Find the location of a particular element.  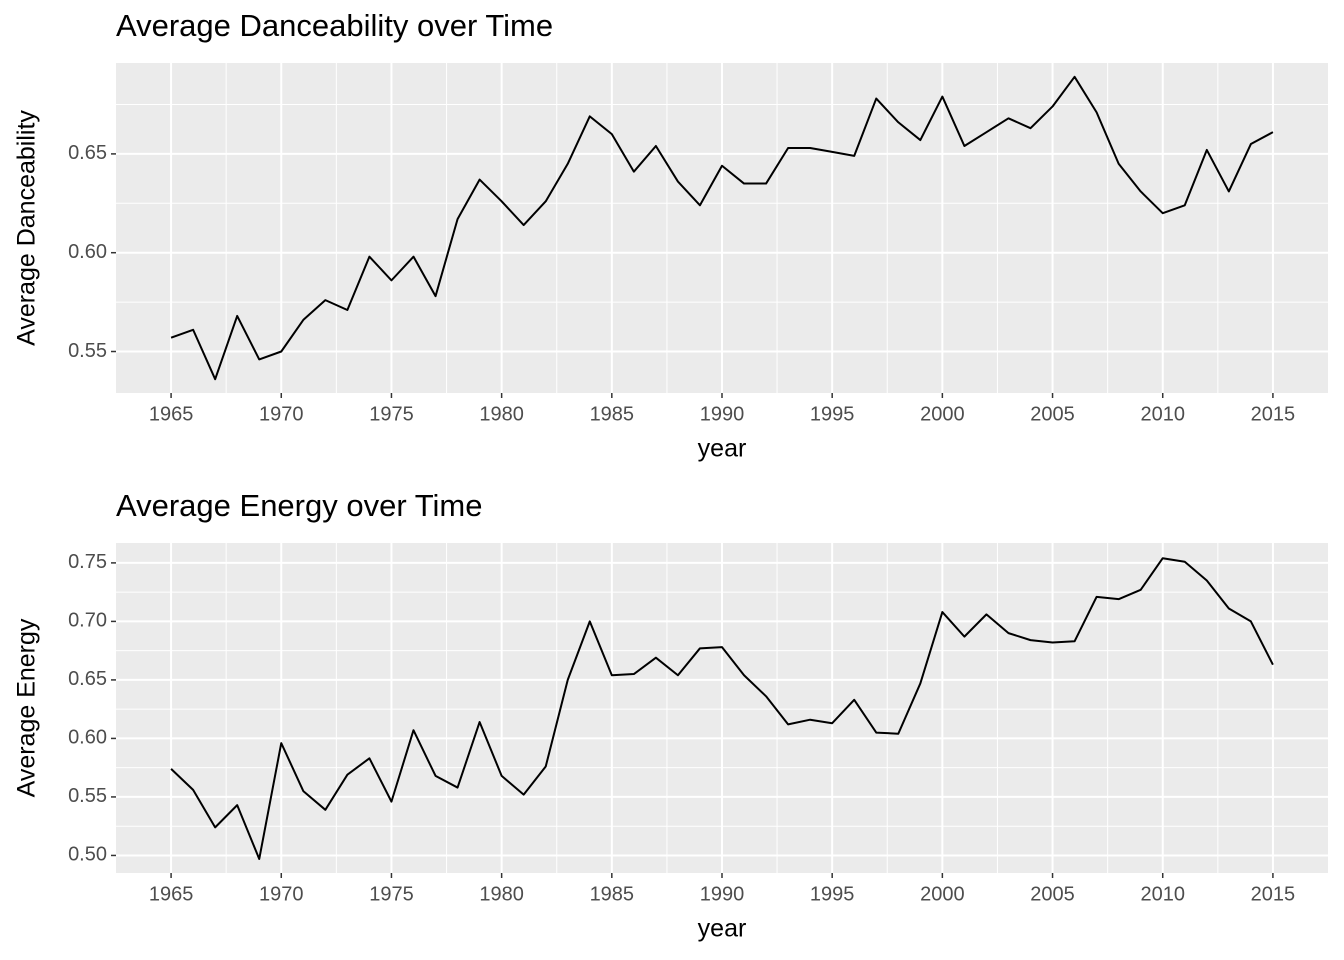

y-tick-label: 0.50 is located at coordinates (87, 855).